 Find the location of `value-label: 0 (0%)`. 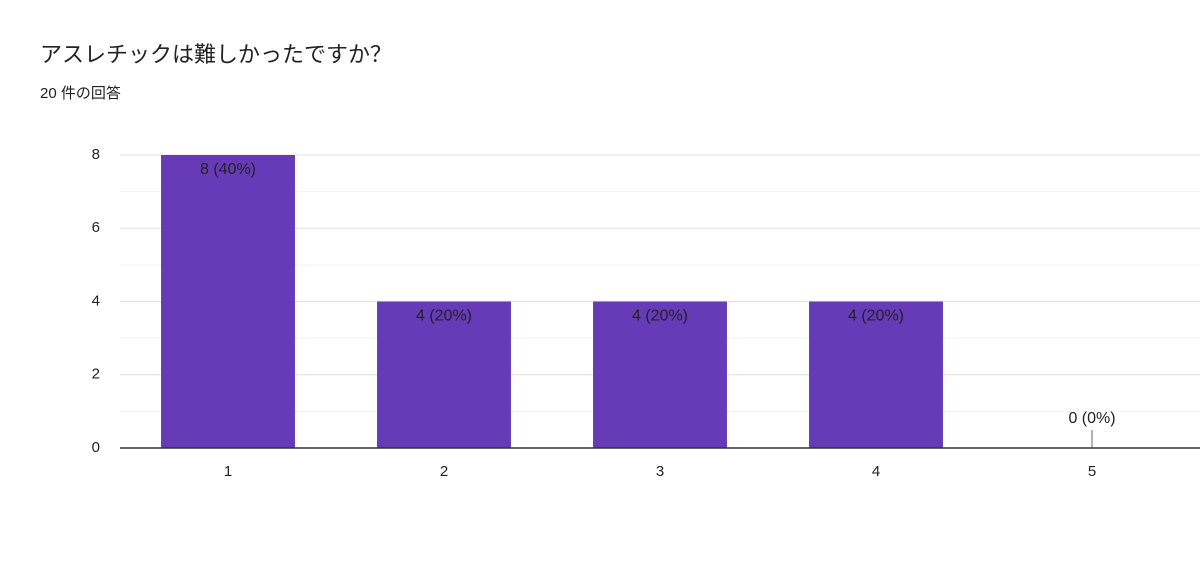

value-label: 0 (0%) is located at coordinates (1091, 418).